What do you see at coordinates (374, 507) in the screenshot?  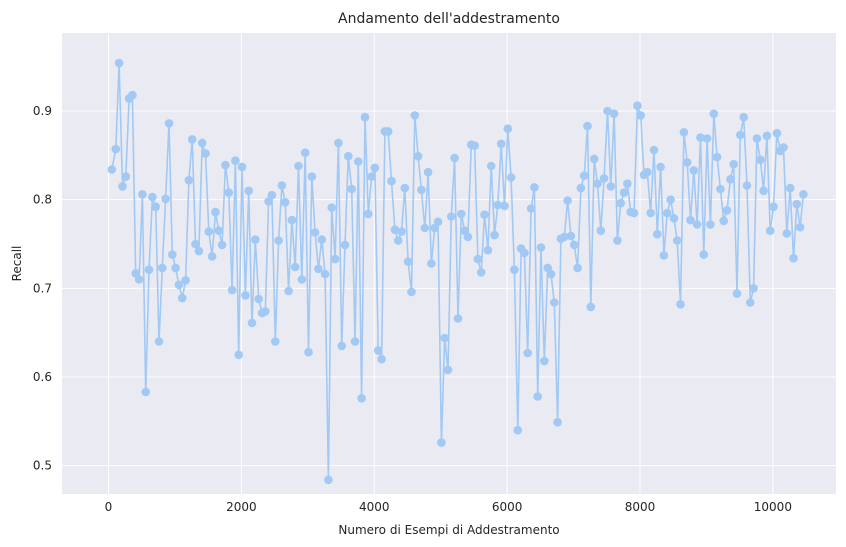 I see `x-tick-label: 4000` at bounding box center [374, 507].